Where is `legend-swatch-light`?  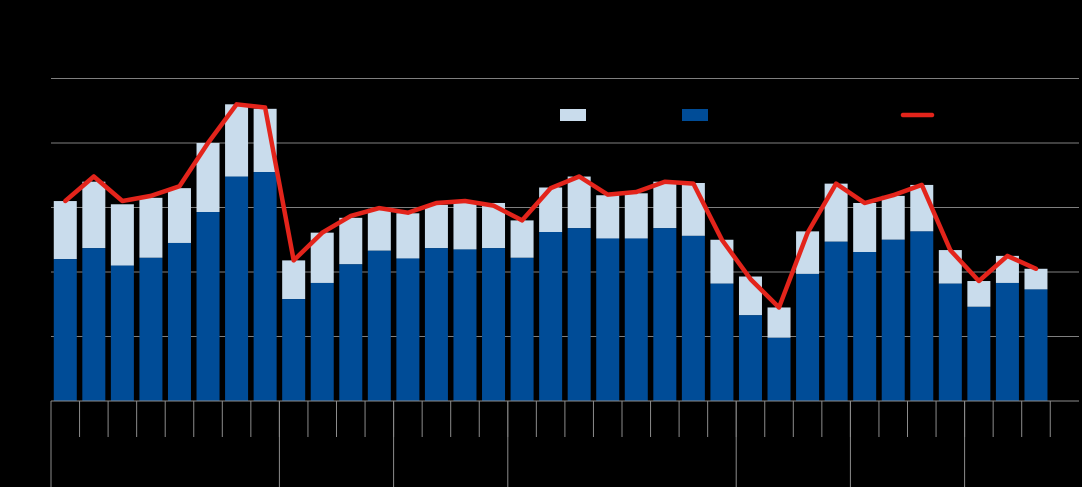
legend-swatch-light is located at coordinates (573, 115).